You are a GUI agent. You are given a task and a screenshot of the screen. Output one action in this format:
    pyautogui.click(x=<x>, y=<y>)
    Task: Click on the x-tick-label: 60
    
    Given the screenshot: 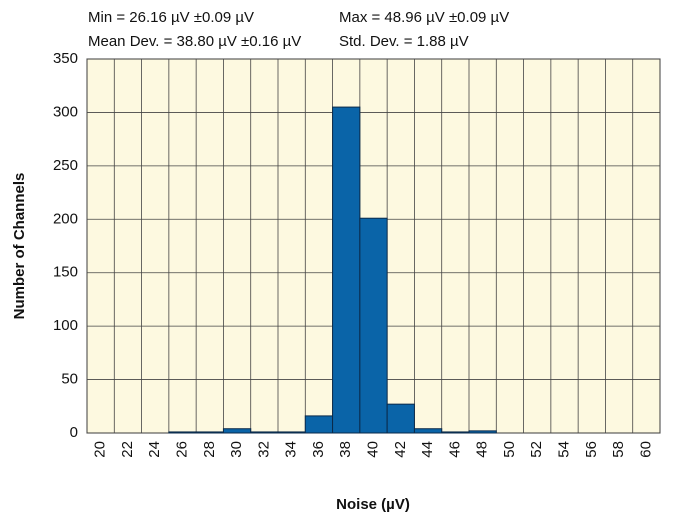 What is the action you would take?
    pyautogui.click(x=645, y=449)
    